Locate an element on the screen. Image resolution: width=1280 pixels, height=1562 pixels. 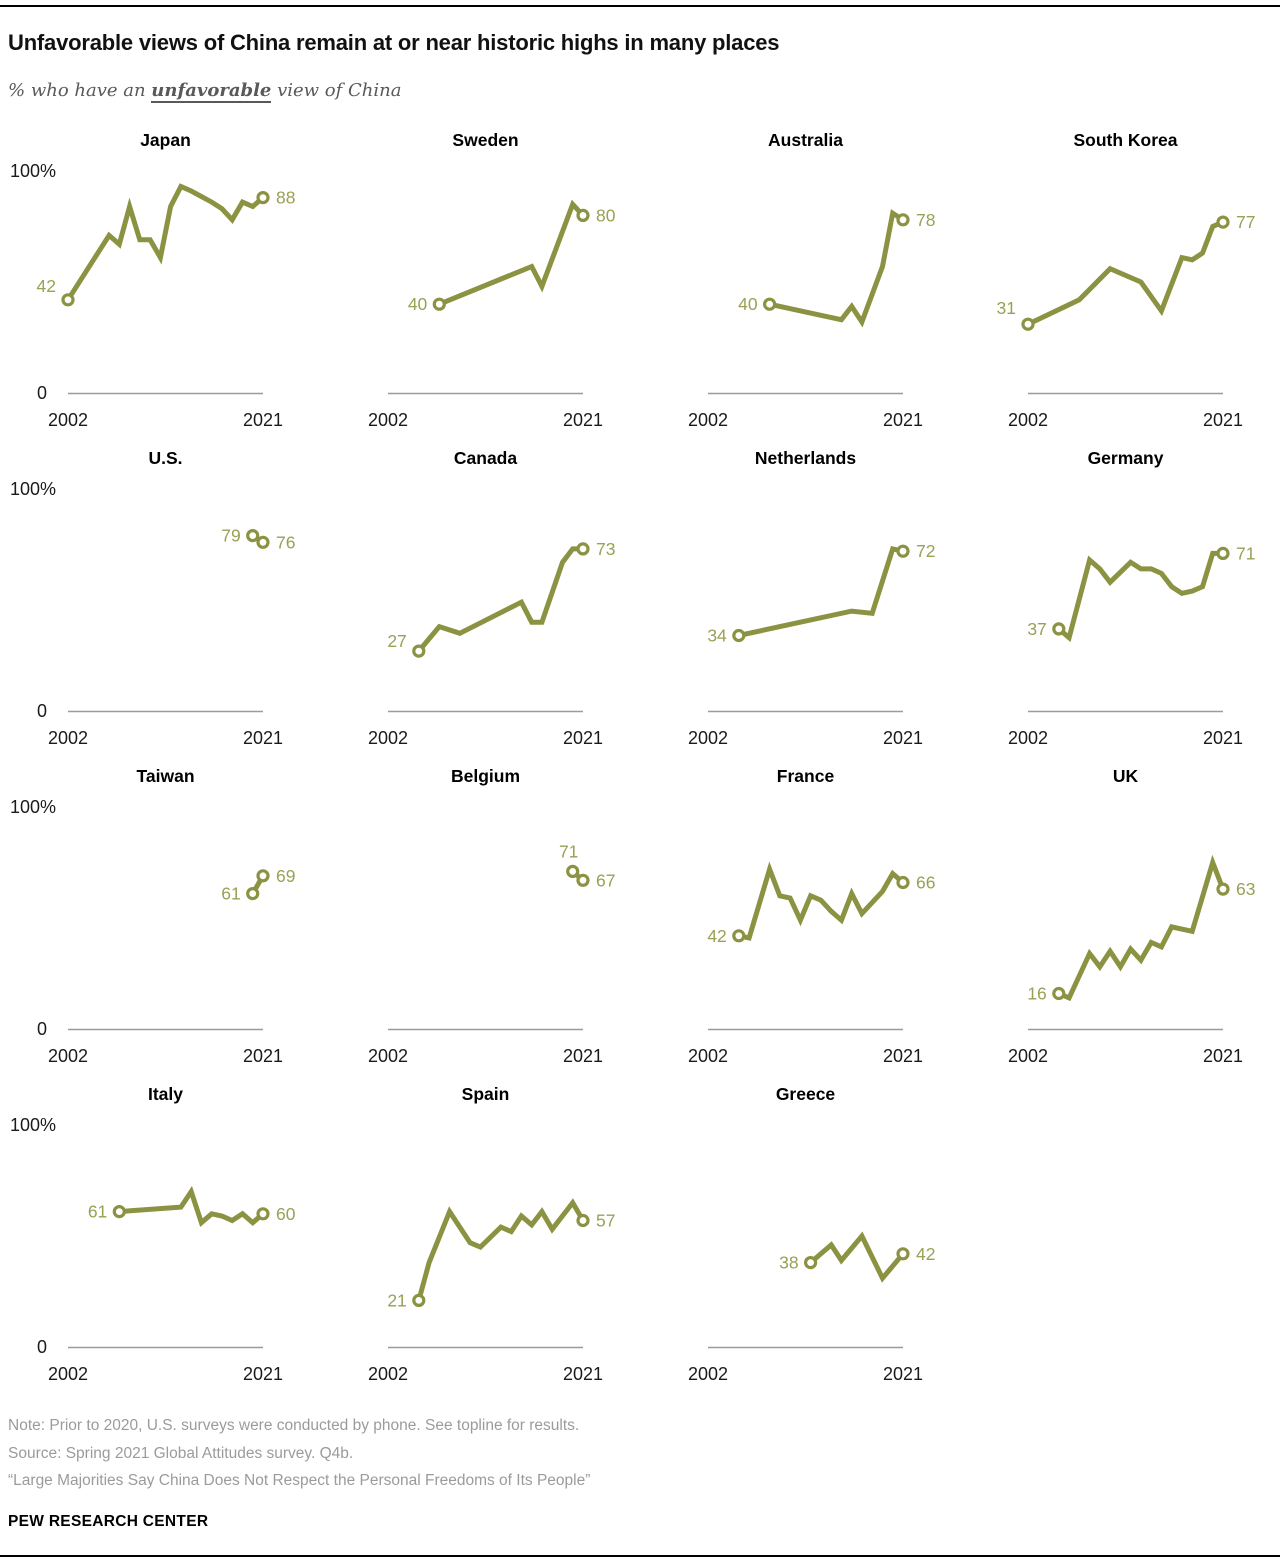
chart-cell-south-korea: South Korea 2002 2021 31 77 is located at coordinates (1120, 289).